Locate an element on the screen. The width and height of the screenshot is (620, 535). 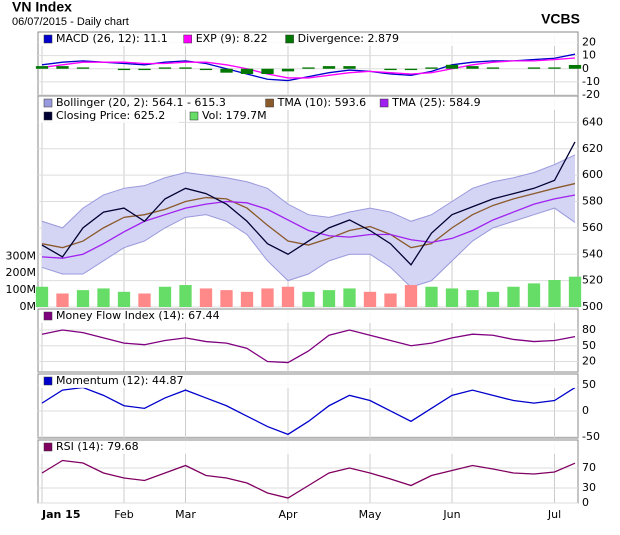
y2-tick-label: 100M is located at coordinates (21, 289).